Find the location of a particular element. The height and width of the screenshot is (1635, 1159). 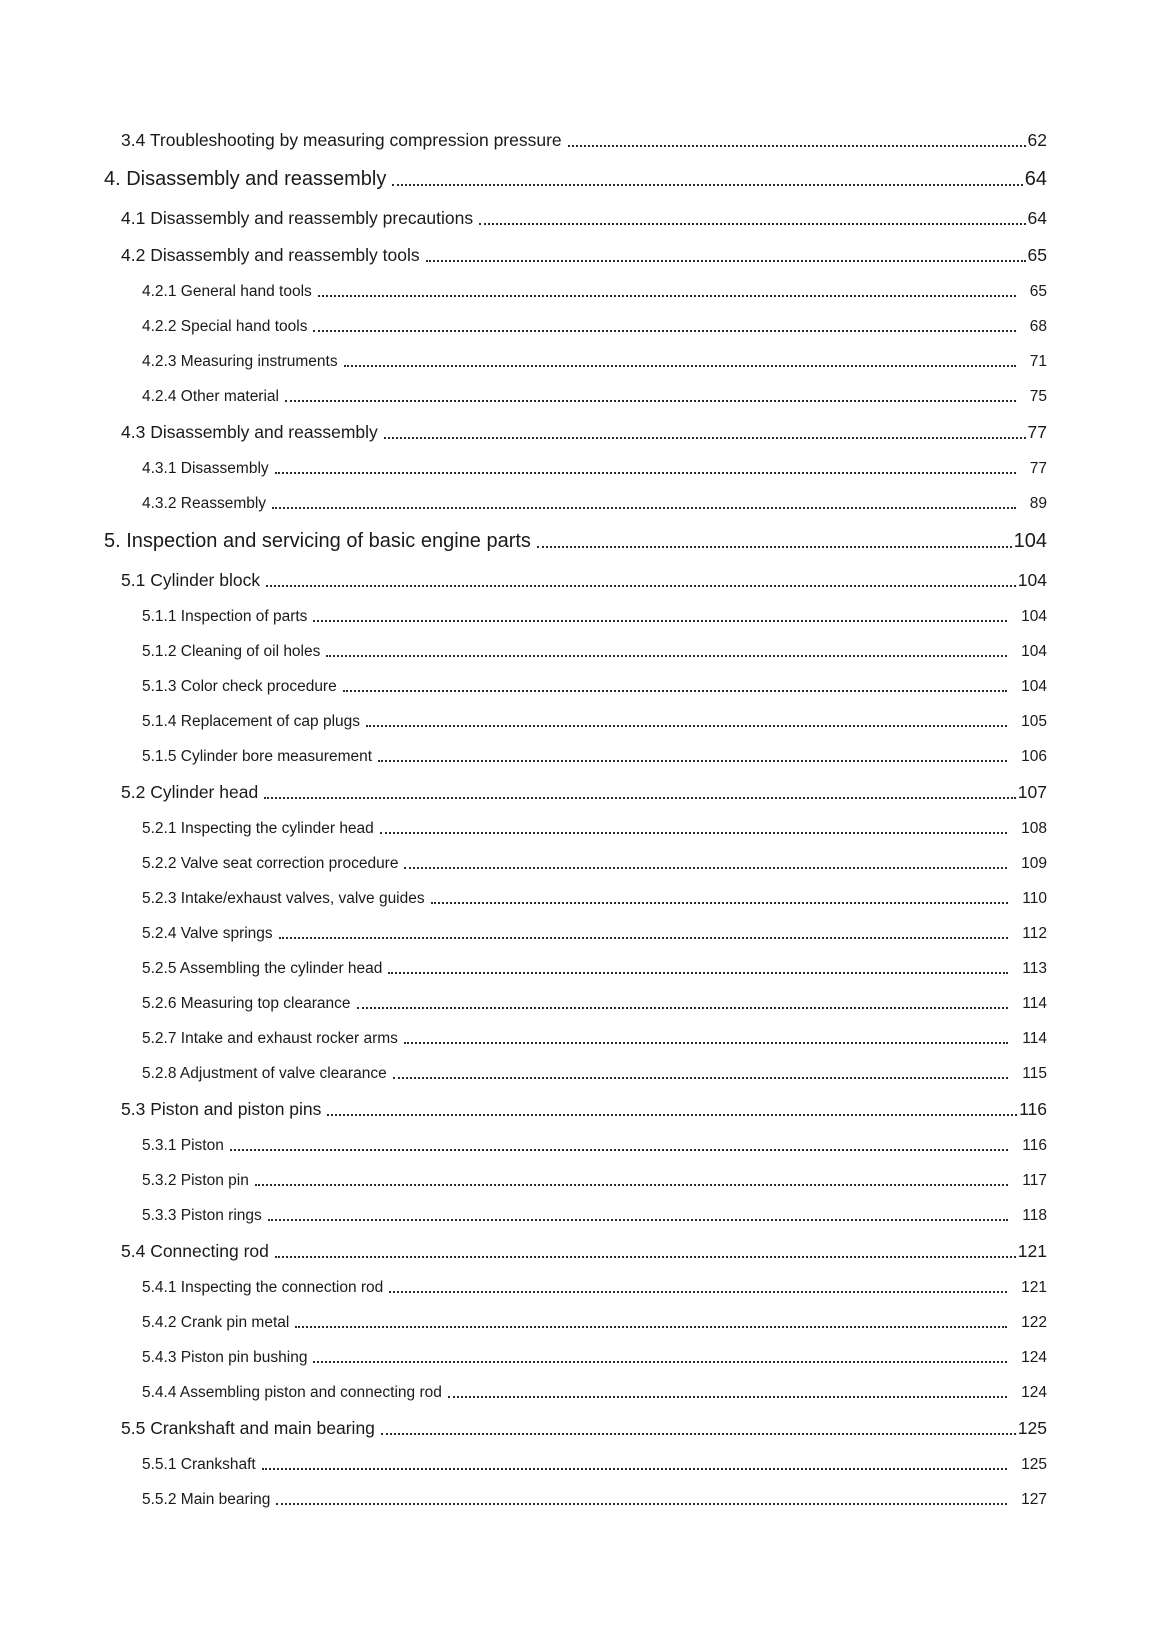

toc-entry: 4.2 Disassembly and reassembly tools 65 is located at coordinates (584, 255).